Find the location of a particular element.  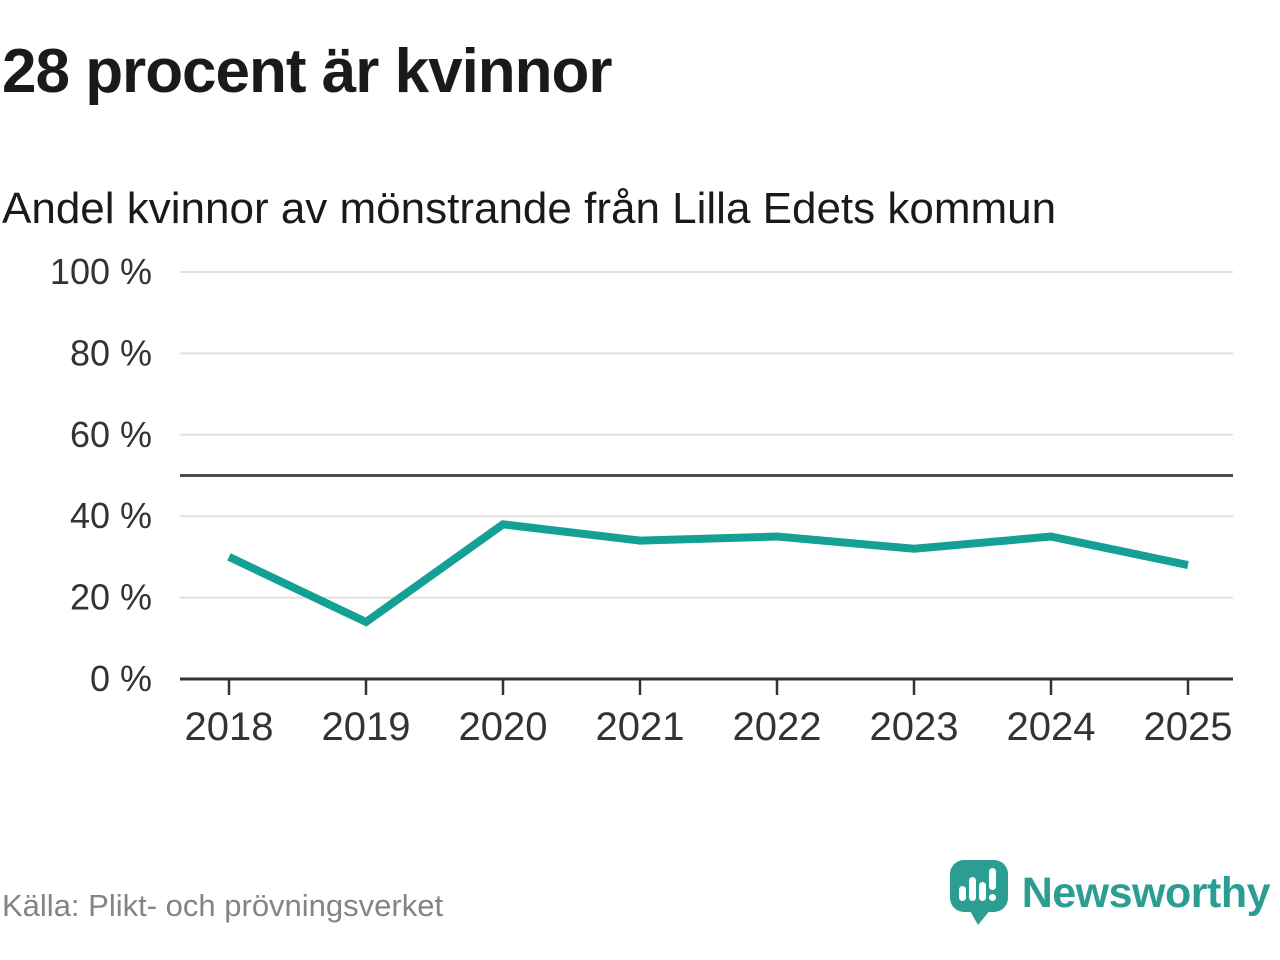

x-tick-label-2020: 2020 is located at coordinates (503, 727).